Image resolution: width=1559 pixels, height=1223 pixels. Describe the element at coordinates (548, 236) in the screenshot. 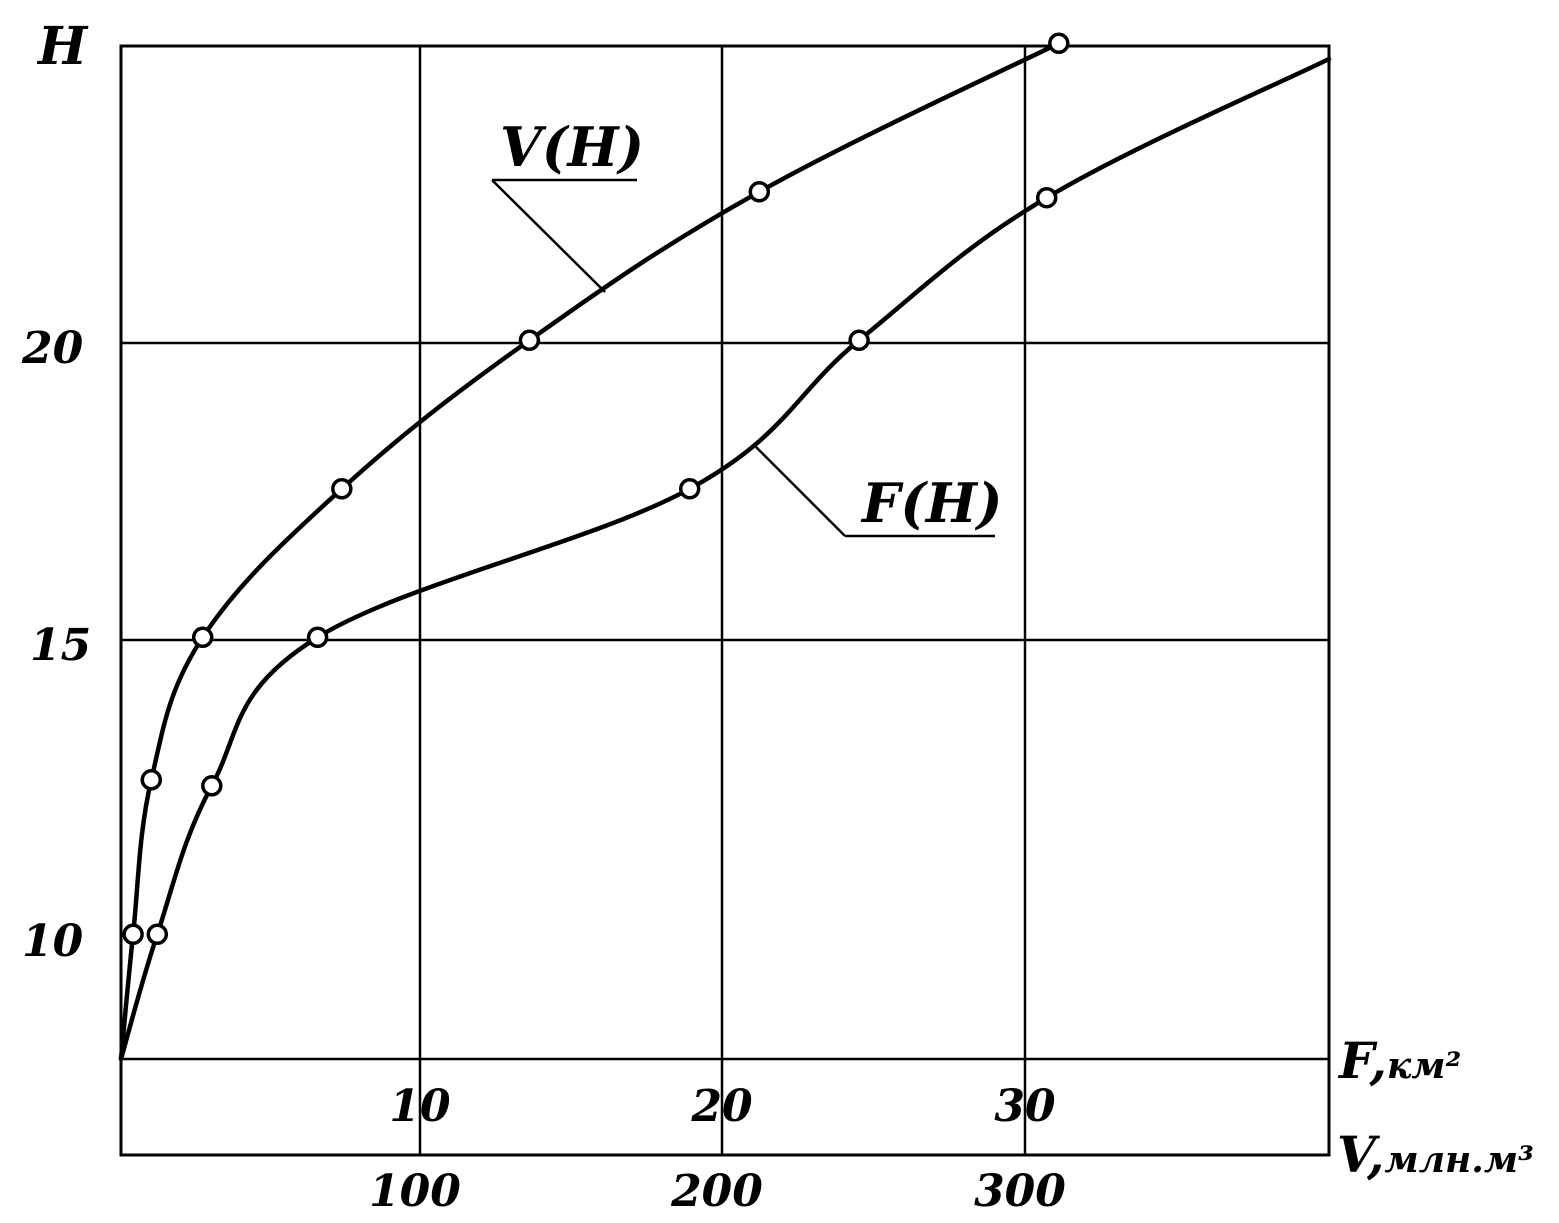

I see `series-label-v-leader` at that location.